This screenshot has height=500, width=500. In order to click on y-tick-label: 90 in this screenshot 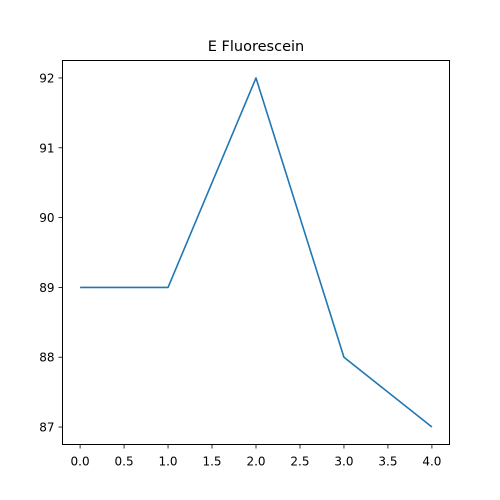, I will do `click(46, 218)`.